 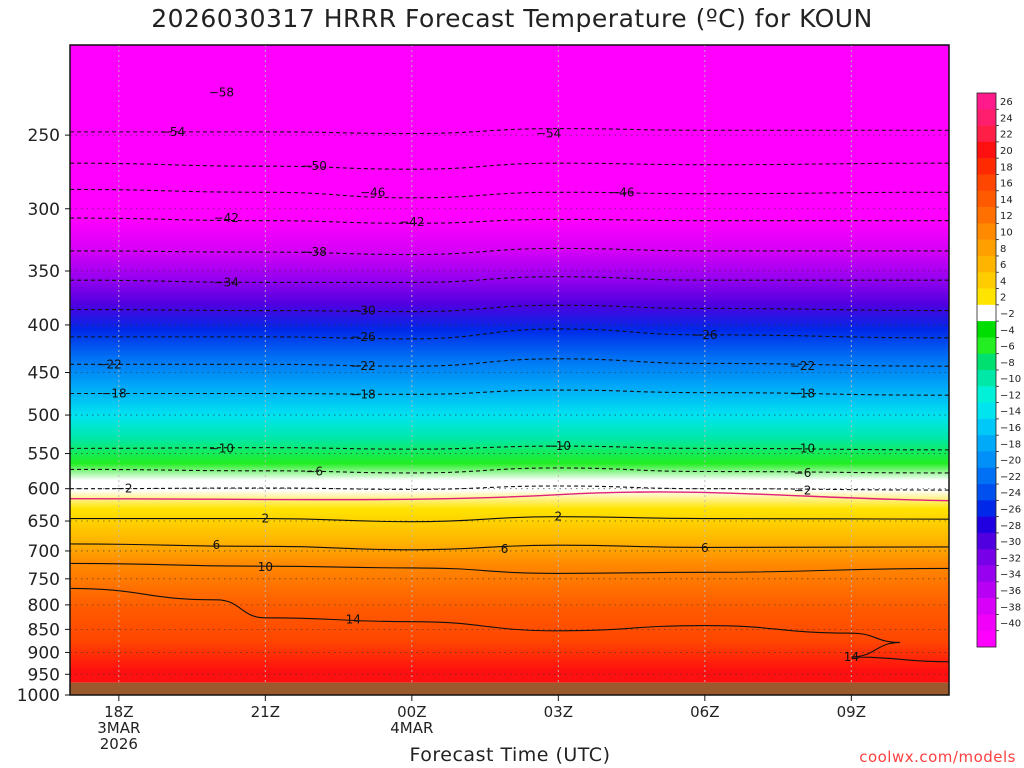 I want to click on colorbar-label: −30, so click(x=1010, y=542).